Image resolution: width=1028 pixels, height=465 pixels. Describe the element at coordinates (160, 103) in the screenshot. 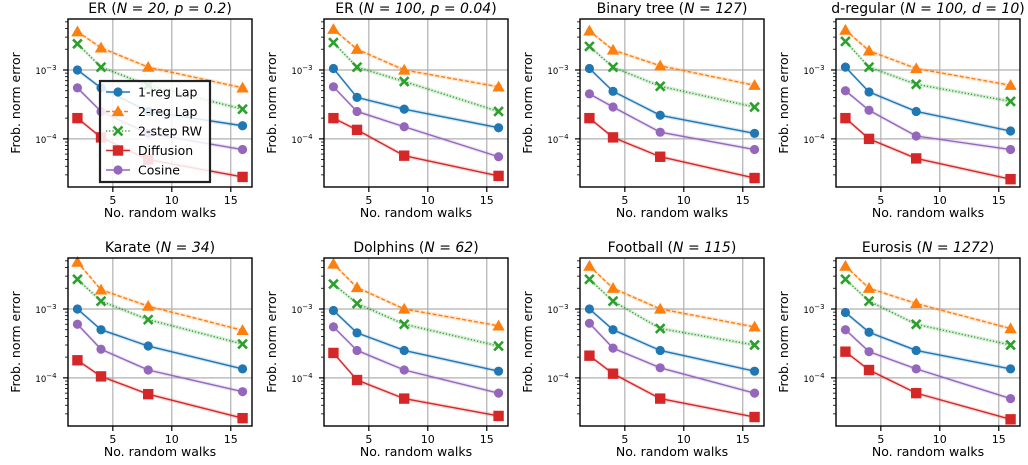

I see `axes-frame` at that location.